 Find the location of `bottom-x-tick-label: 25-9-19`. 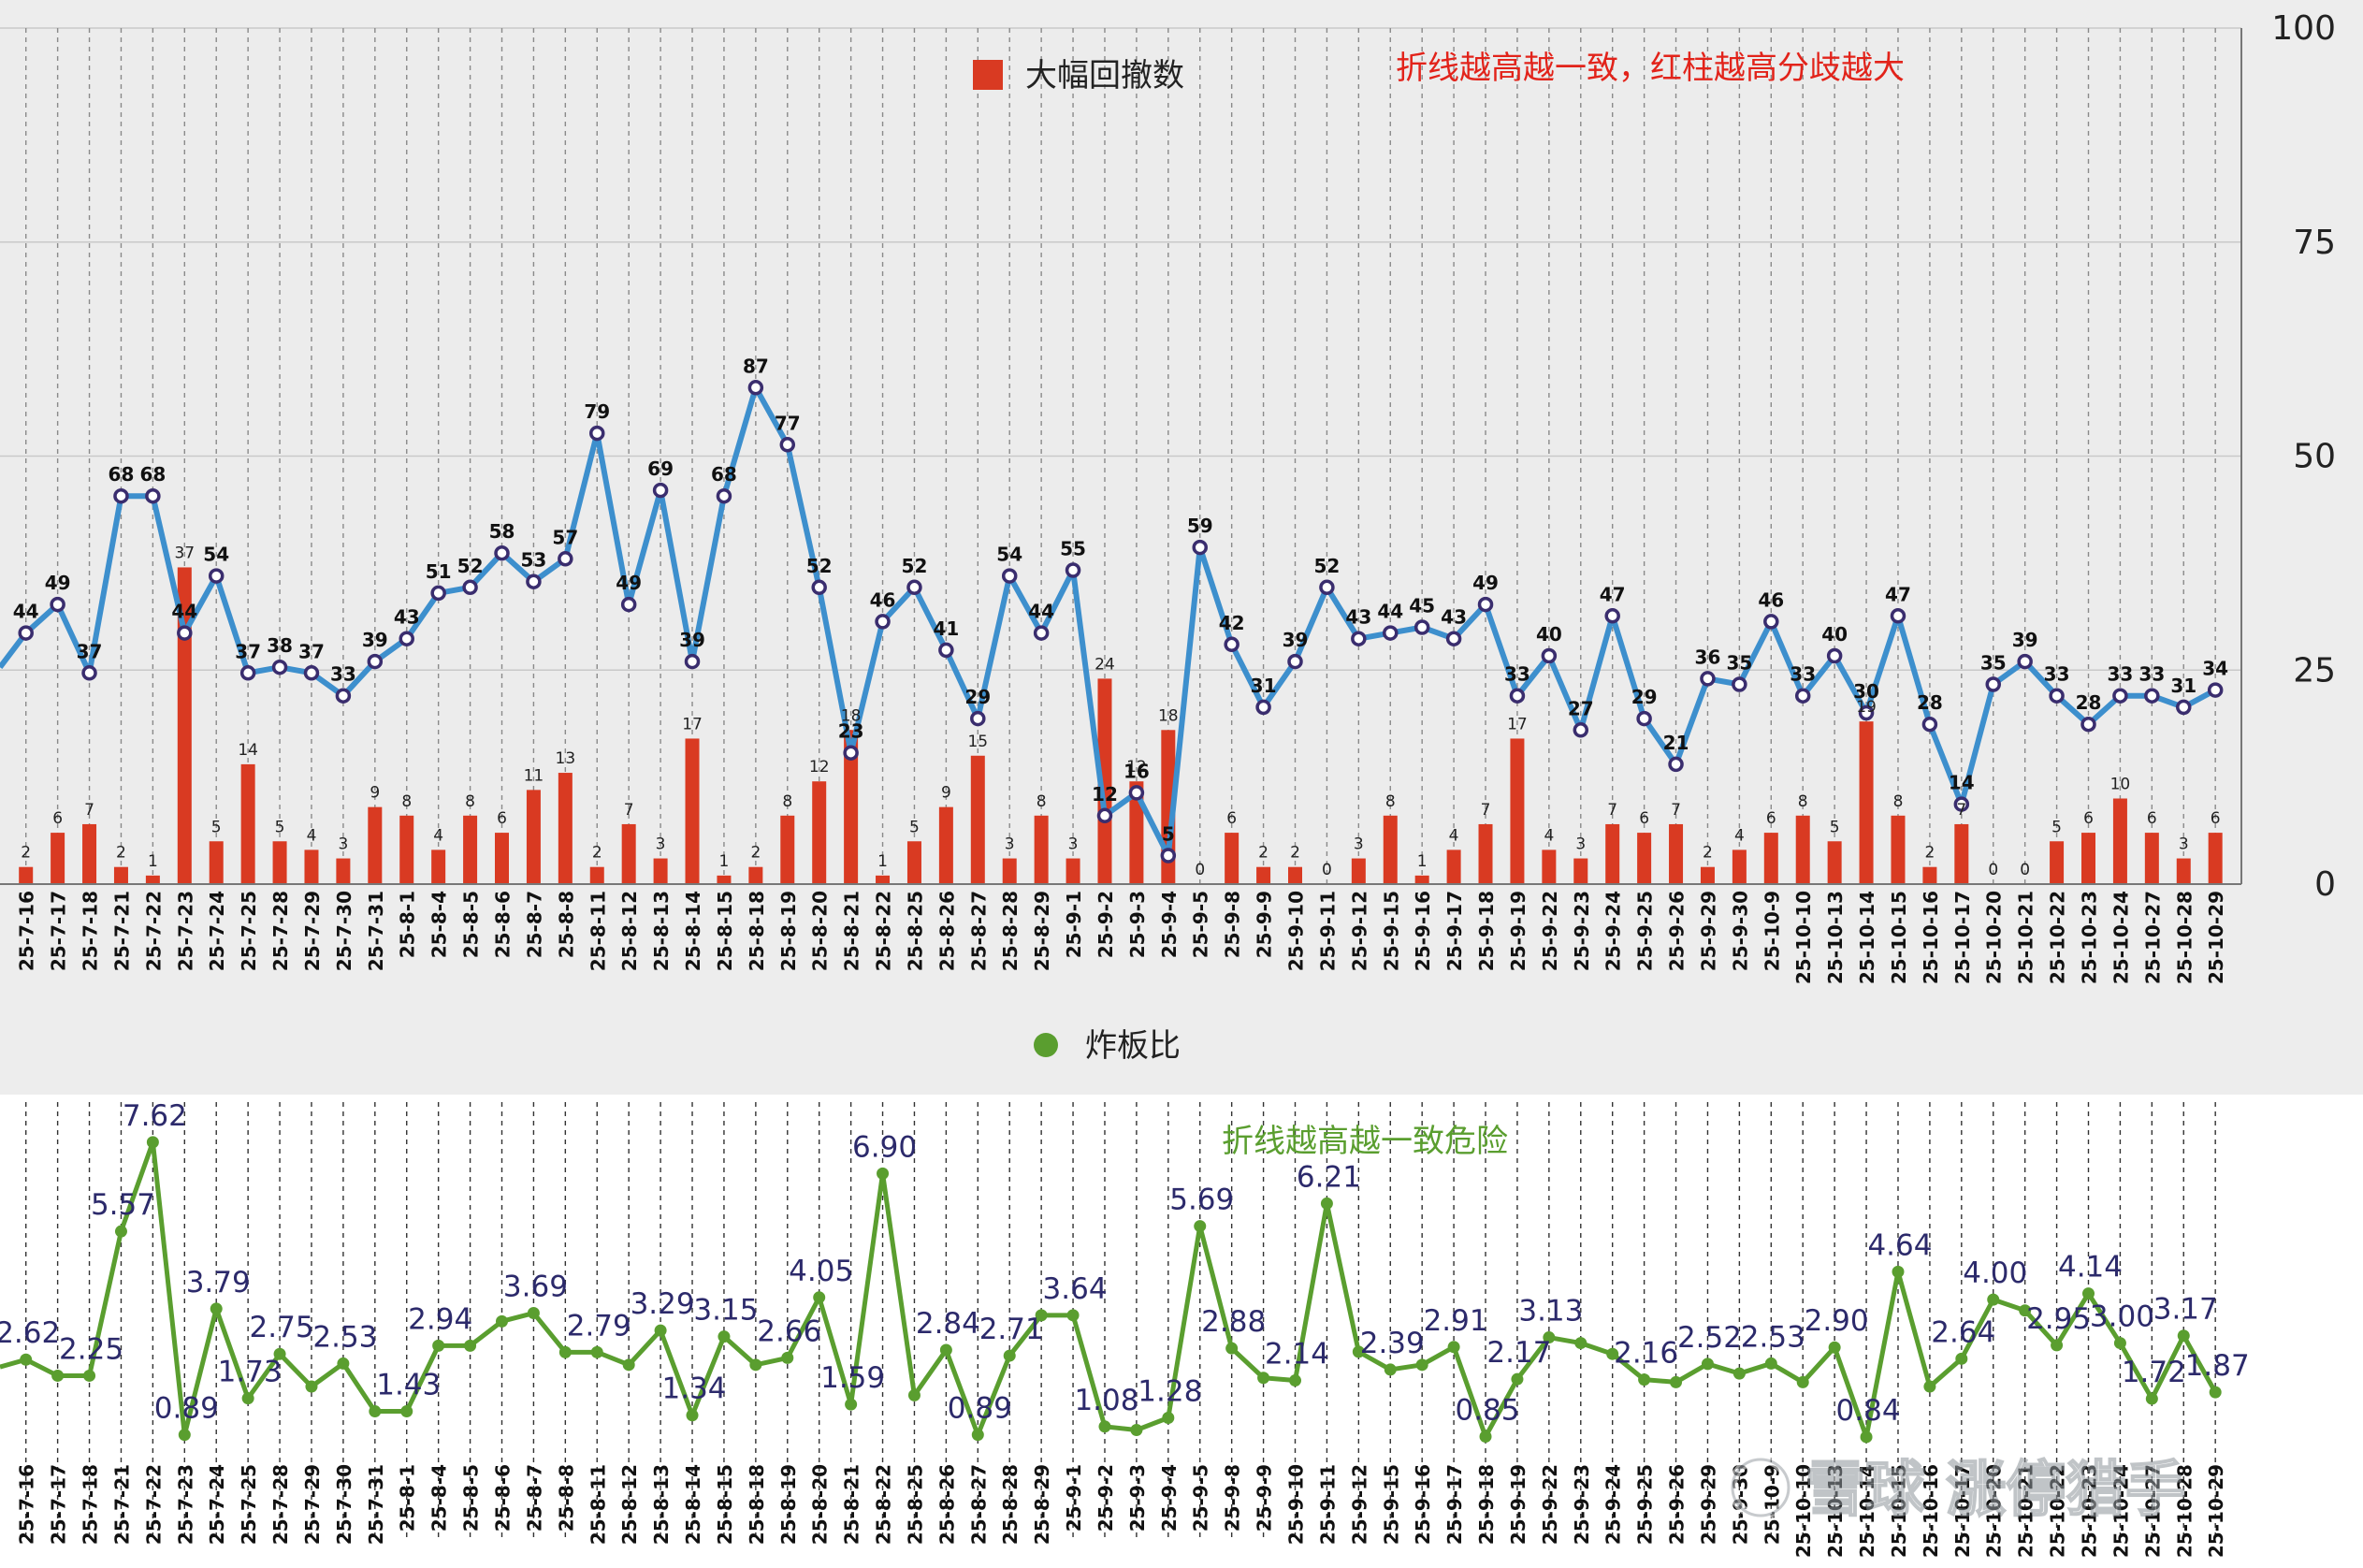

bottom-x-tick-label: 25-9-19 is located at coordinates (1518, 1505).